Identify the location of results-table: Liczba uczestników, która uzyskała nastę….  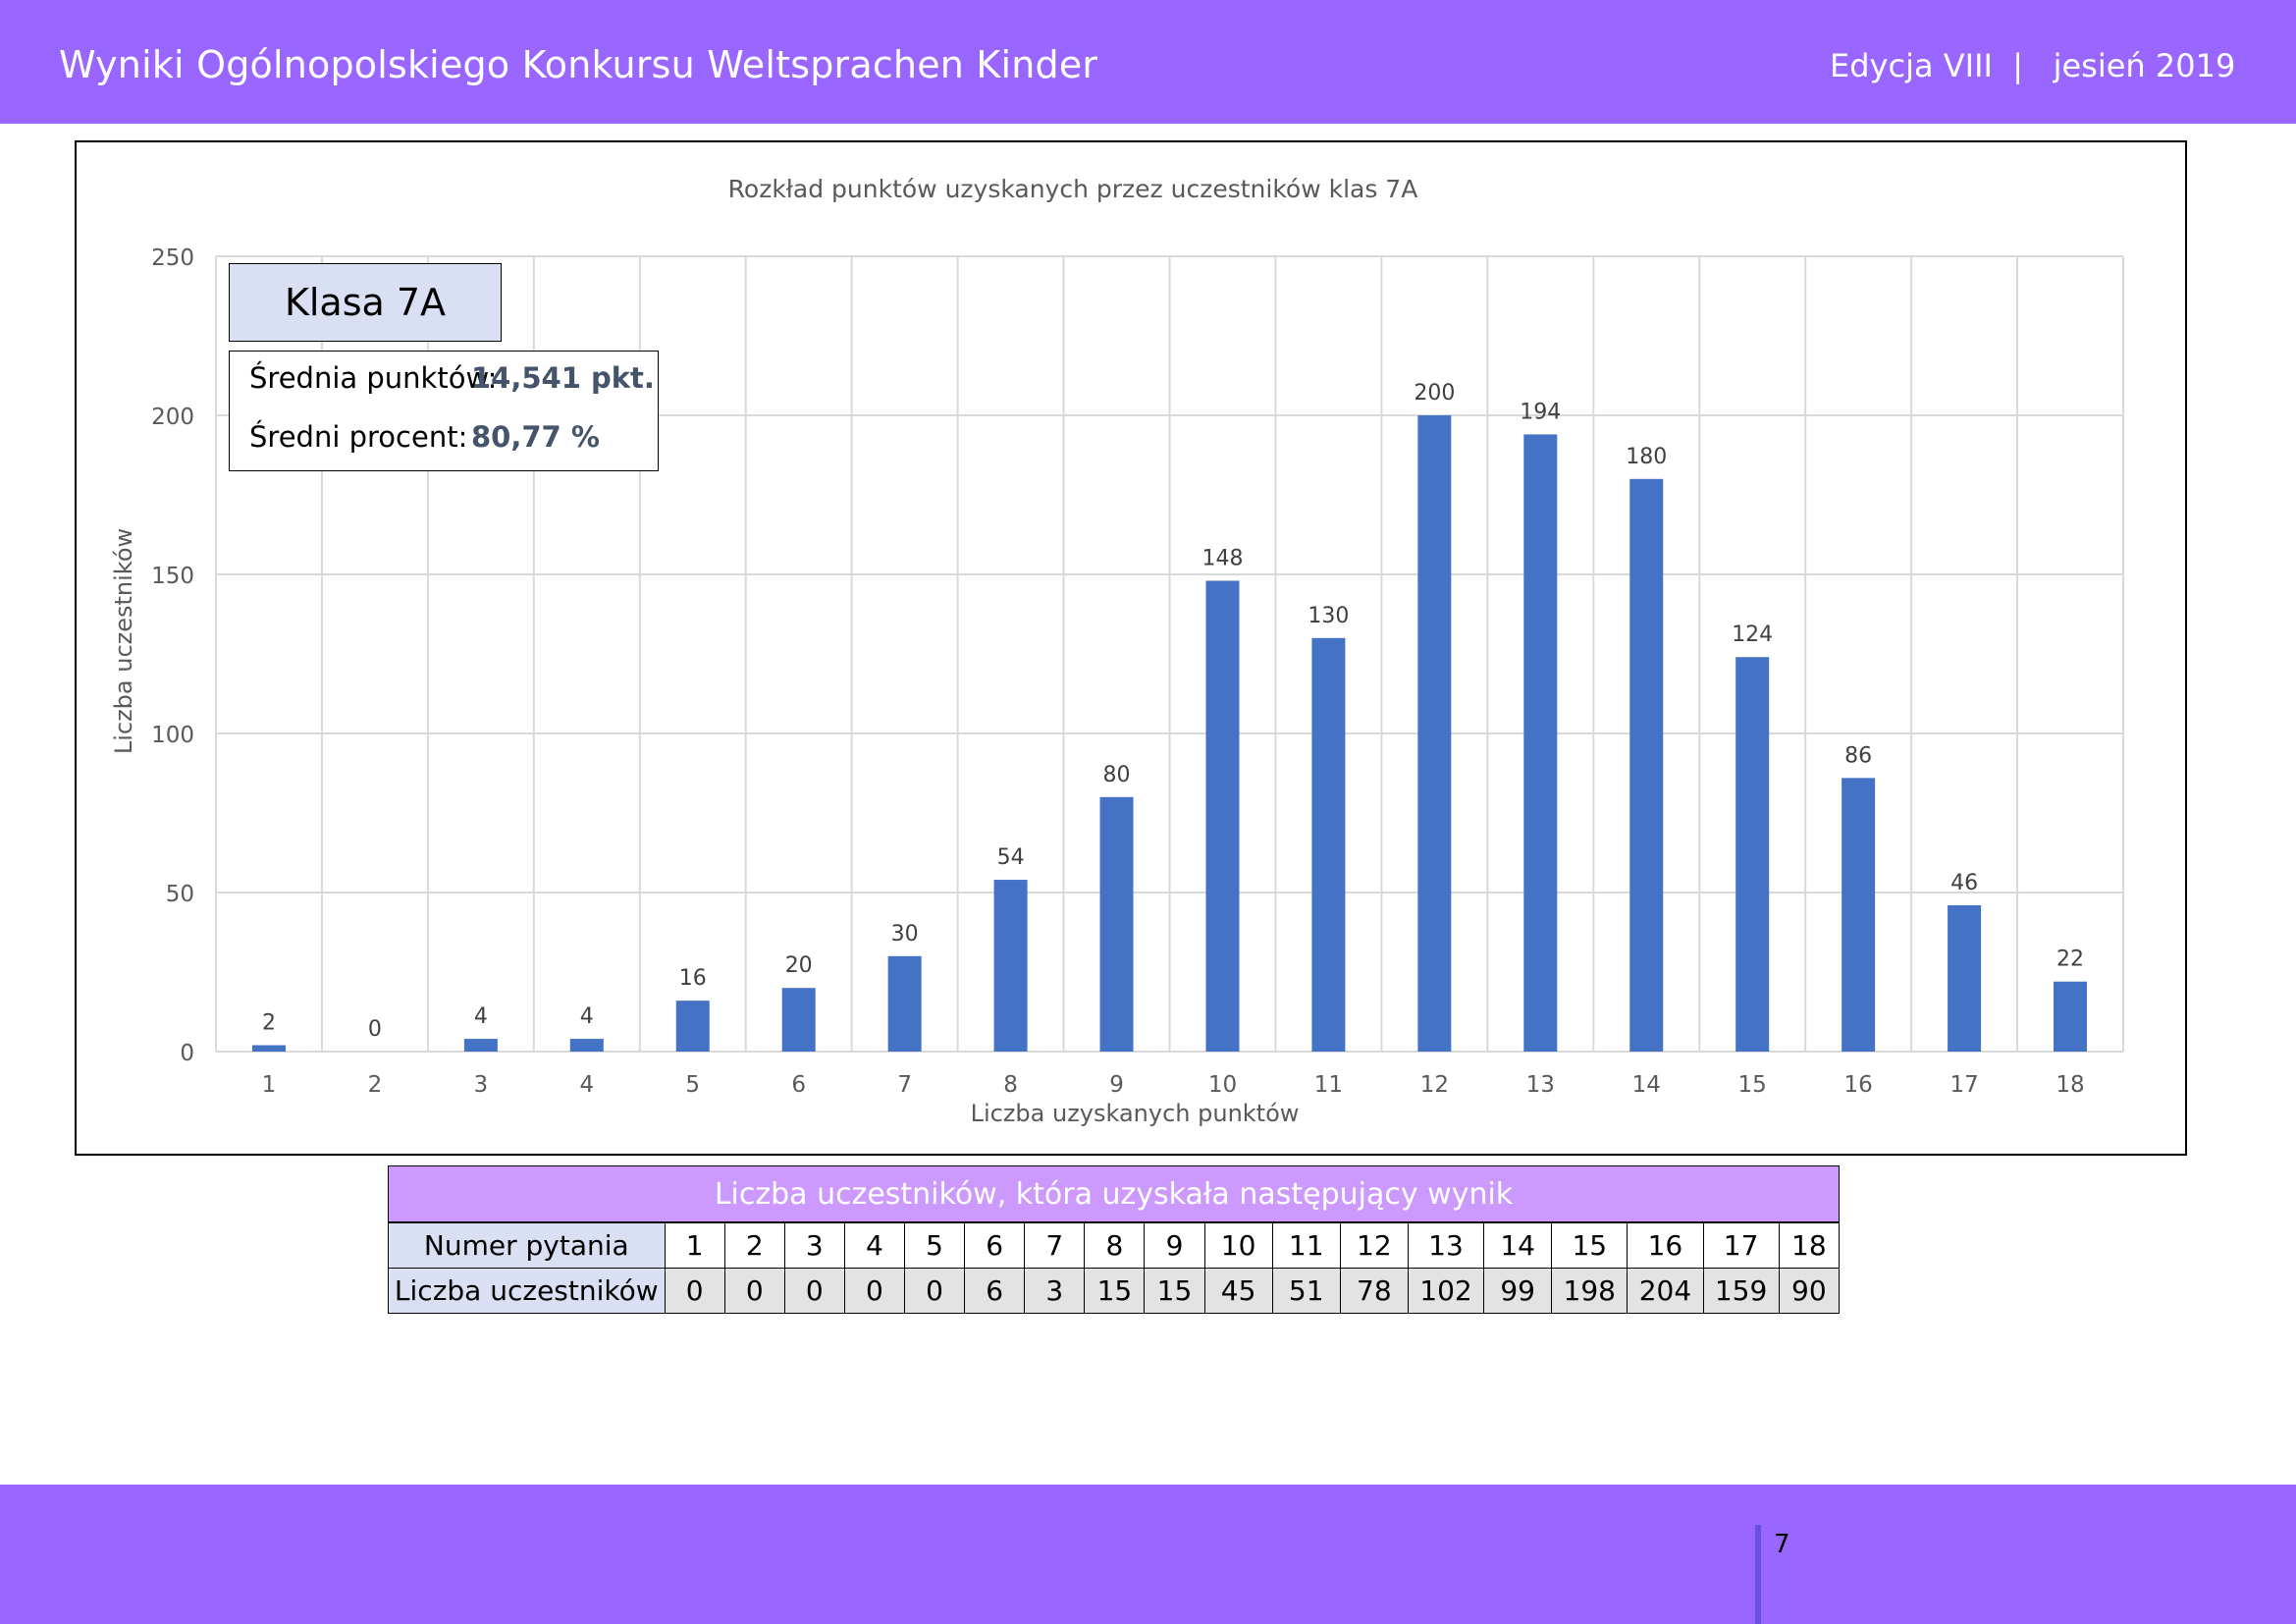
(1114, 1239).